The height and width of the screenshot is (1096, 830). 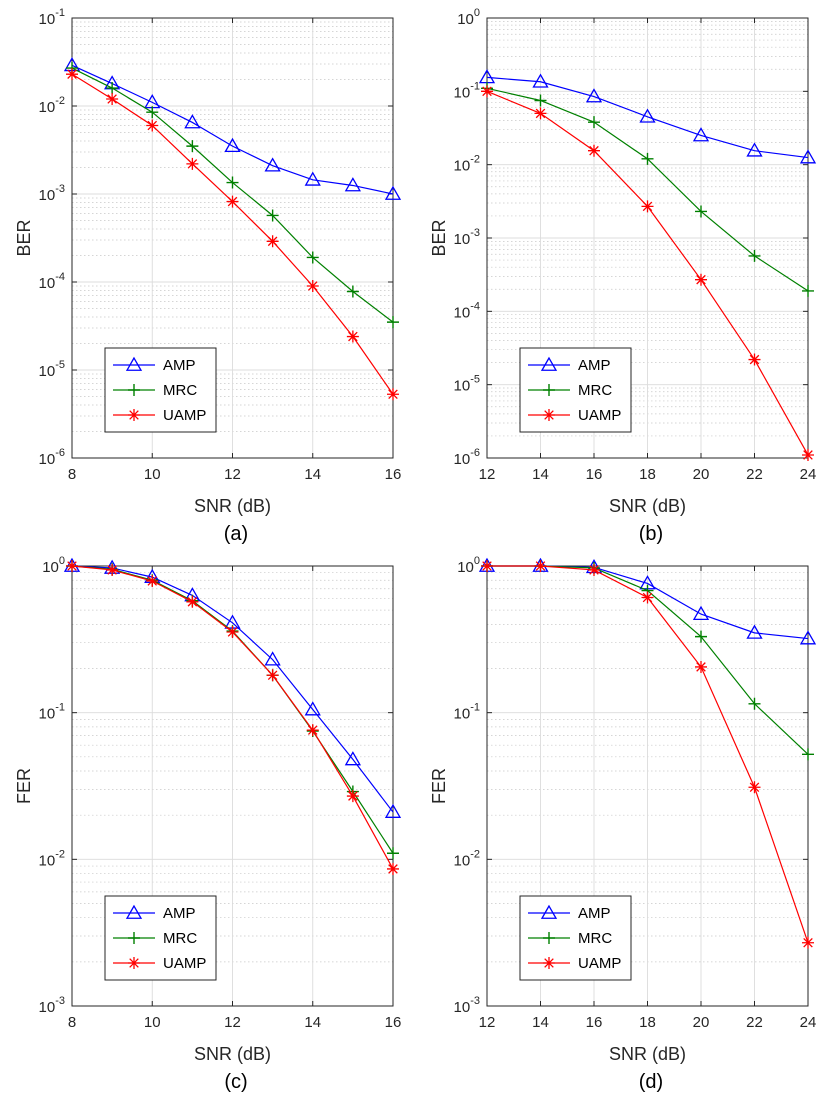 What do you see at coordinates (651, 1082) in the screenshot?
I see `panel-caption: (d)` at bounding box center [651, 1082].